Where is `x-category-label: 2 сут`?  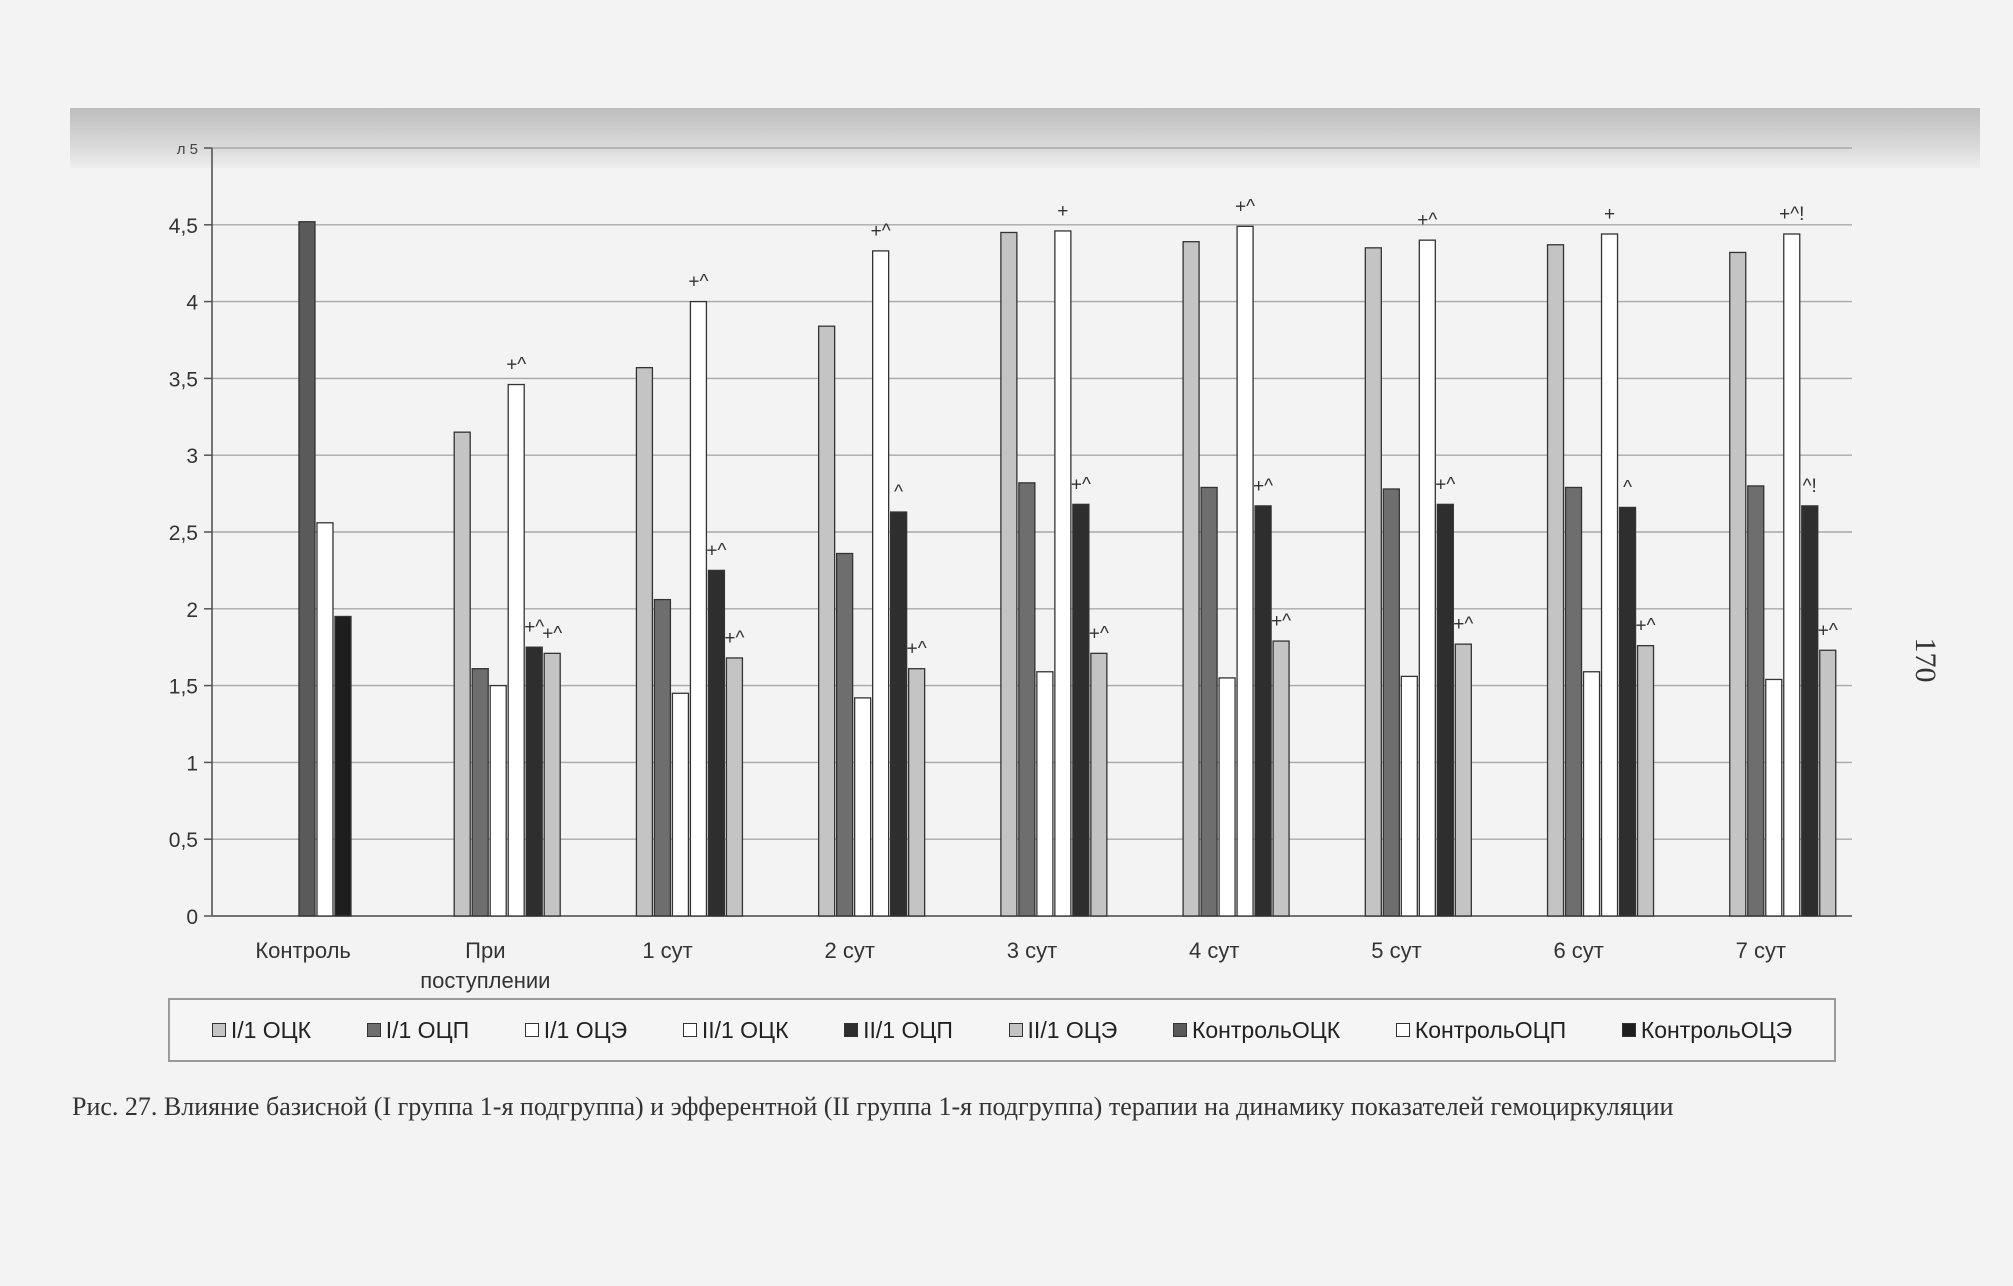 x-category-label: 2 сут is located at coordinates (850, 950).